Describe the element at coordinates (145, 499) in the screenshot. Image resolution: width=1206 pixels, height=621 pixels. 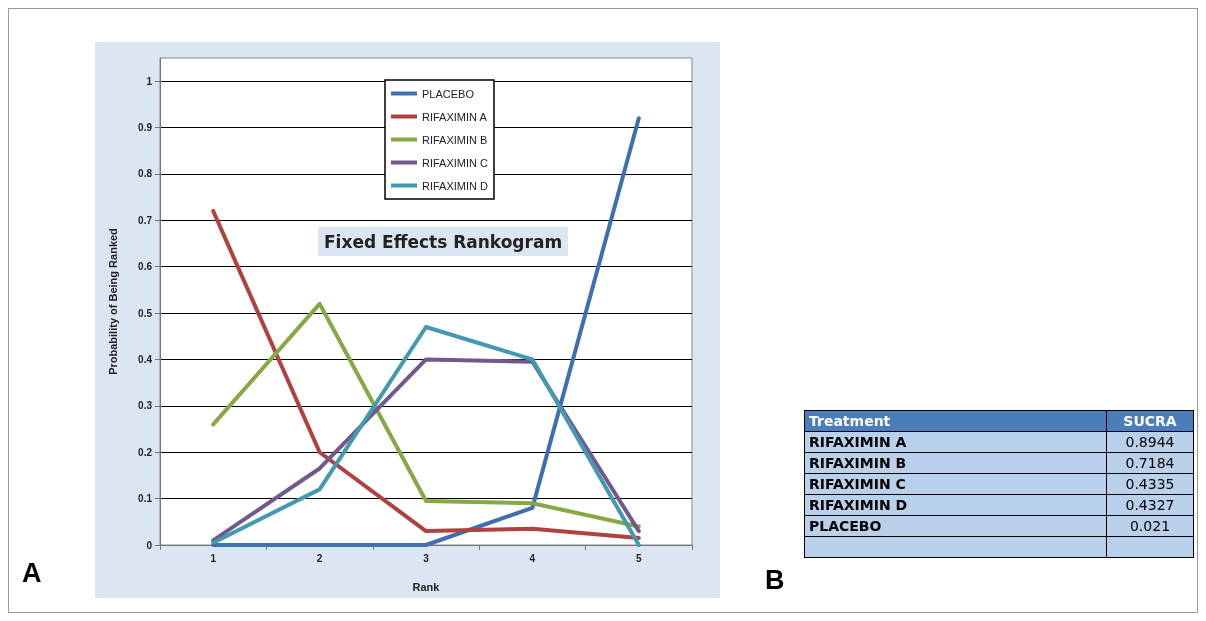
I see `y-tick-label: 0.1` at that location.